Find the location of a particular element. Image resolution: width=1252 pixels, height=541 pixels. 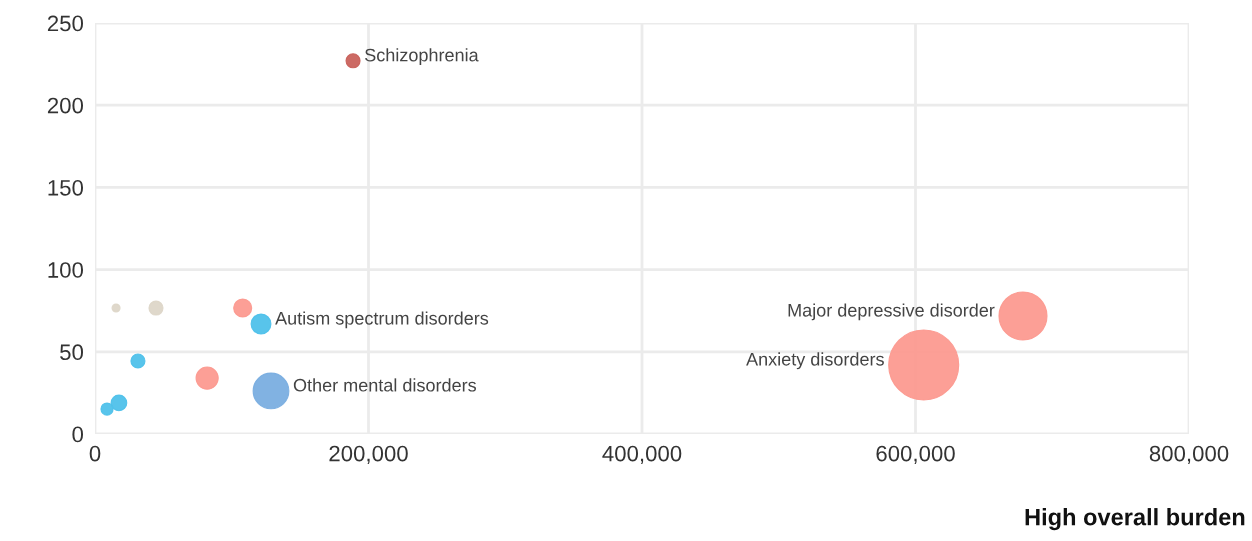

y-tick-label: 150 is located at coordinates (66, 187).